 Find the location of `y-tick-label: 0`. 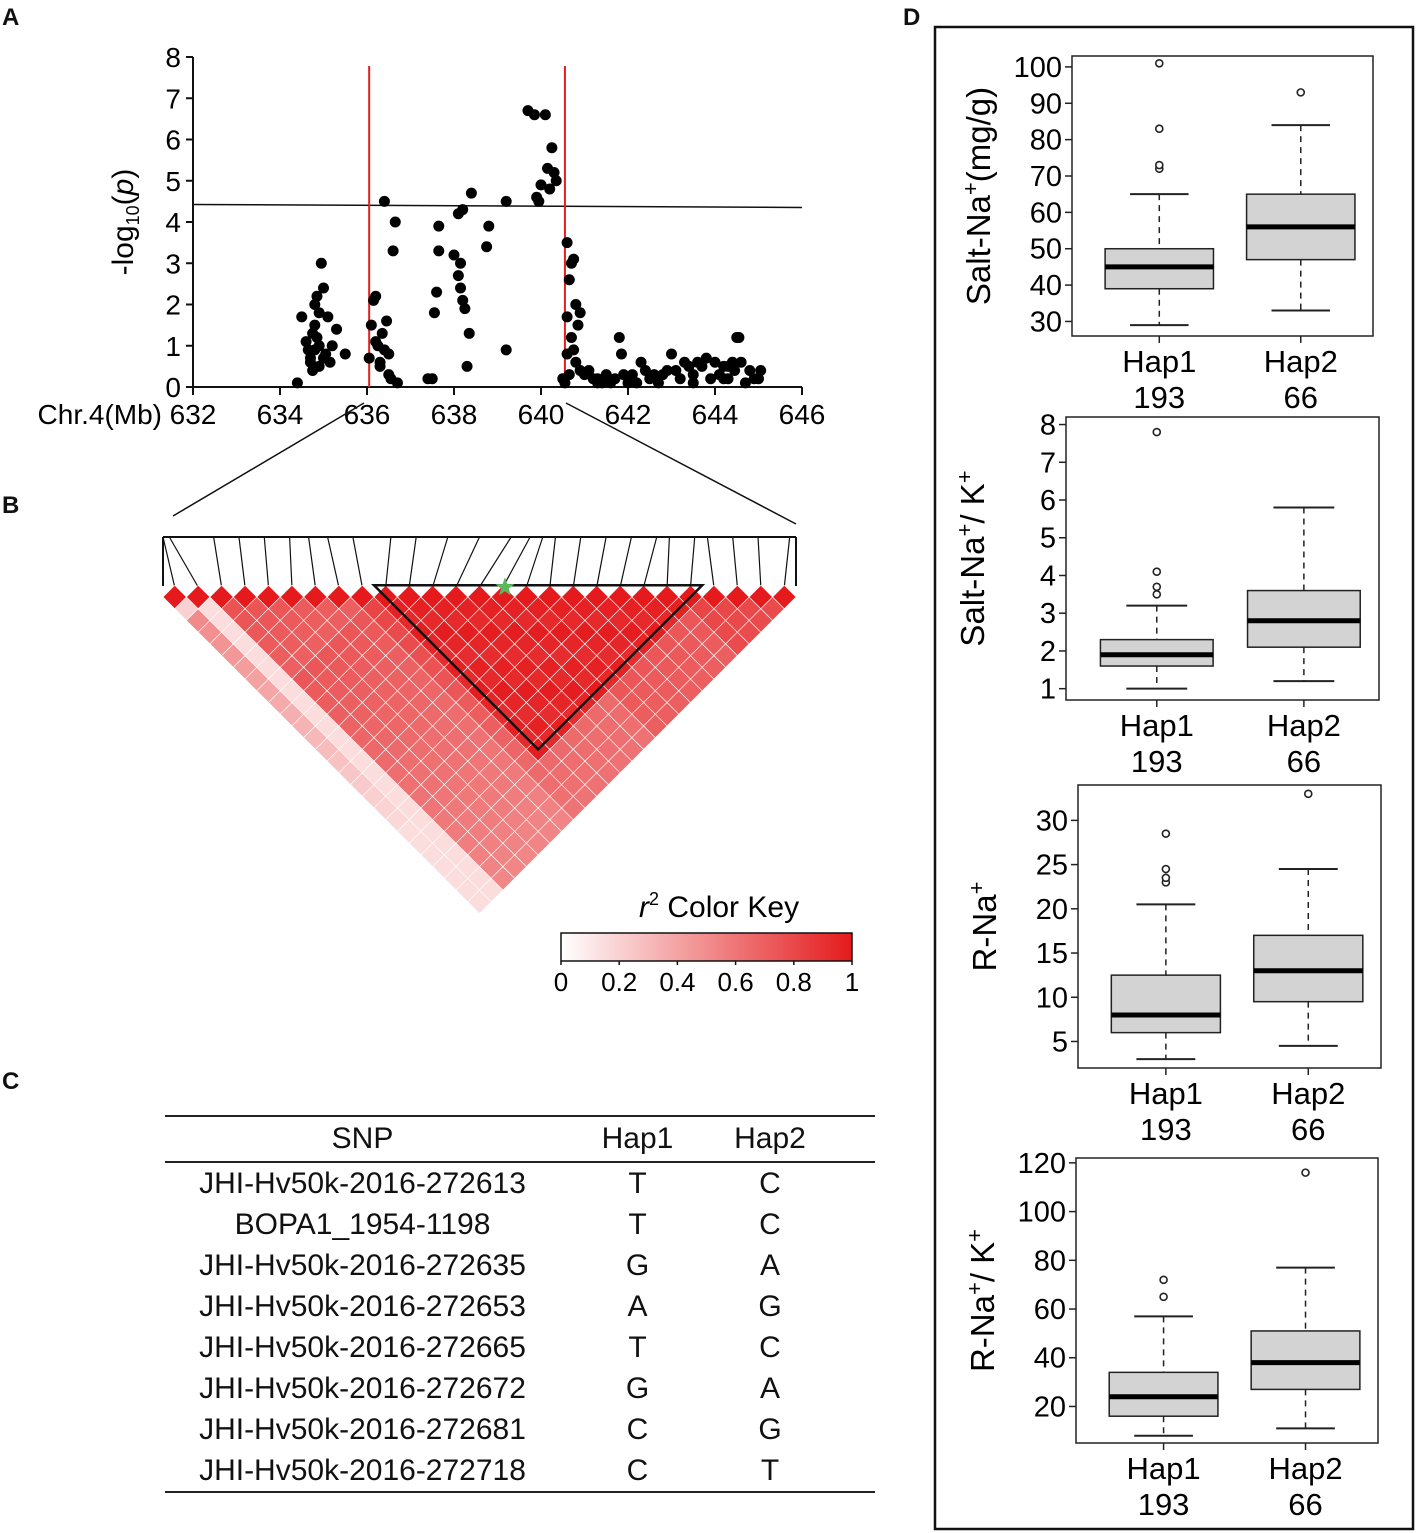

y-tick-label: 0 is located at coordinates (173, 387).